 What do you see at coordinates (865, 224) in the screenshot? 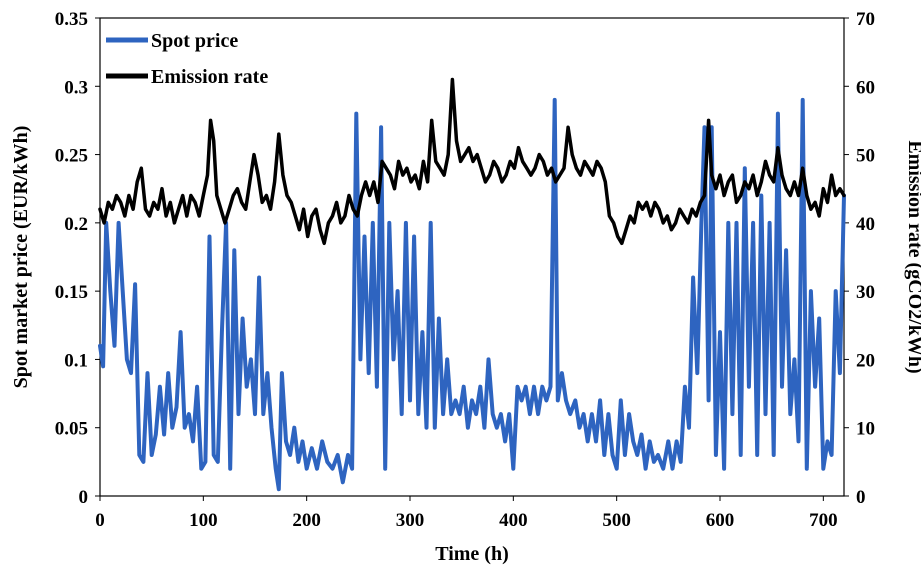
I see `y-right-tick-label: 40` at bounding box center [865, 224].